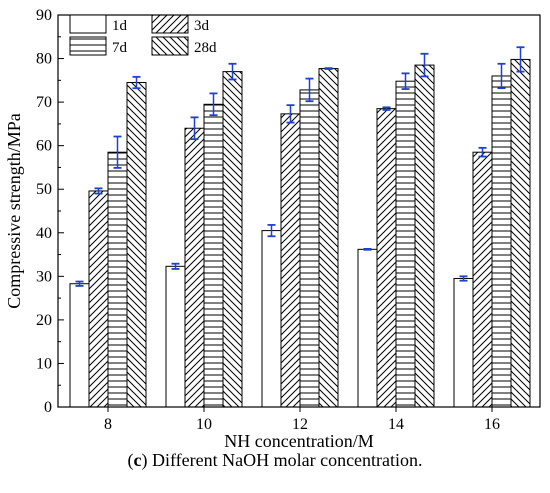 This screenshot has height=493, width=550. I want to click on y-tick-label: 40, so click(44, 233).